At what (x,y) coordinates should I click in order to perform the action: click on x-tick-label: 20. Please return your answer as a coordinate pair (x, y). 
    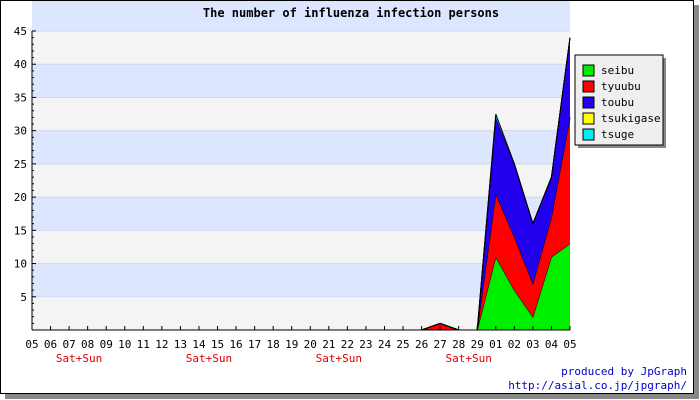
    Looking at the image, I should click on (310, 344).